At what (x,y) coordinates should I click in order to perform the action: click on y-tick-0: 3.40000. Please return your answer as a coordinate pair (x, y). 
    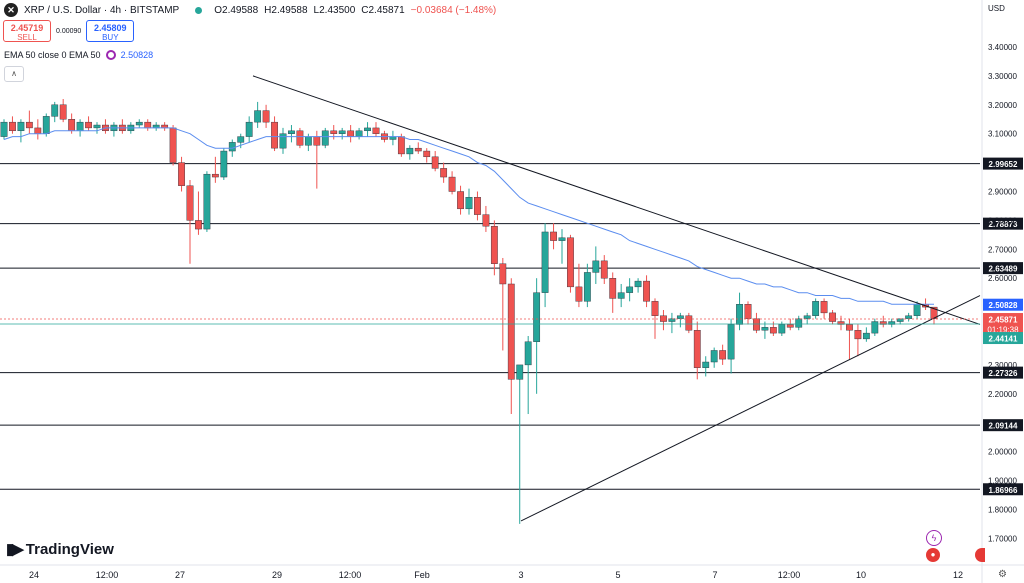
    Looking at the image, I should click on (1002, 47).